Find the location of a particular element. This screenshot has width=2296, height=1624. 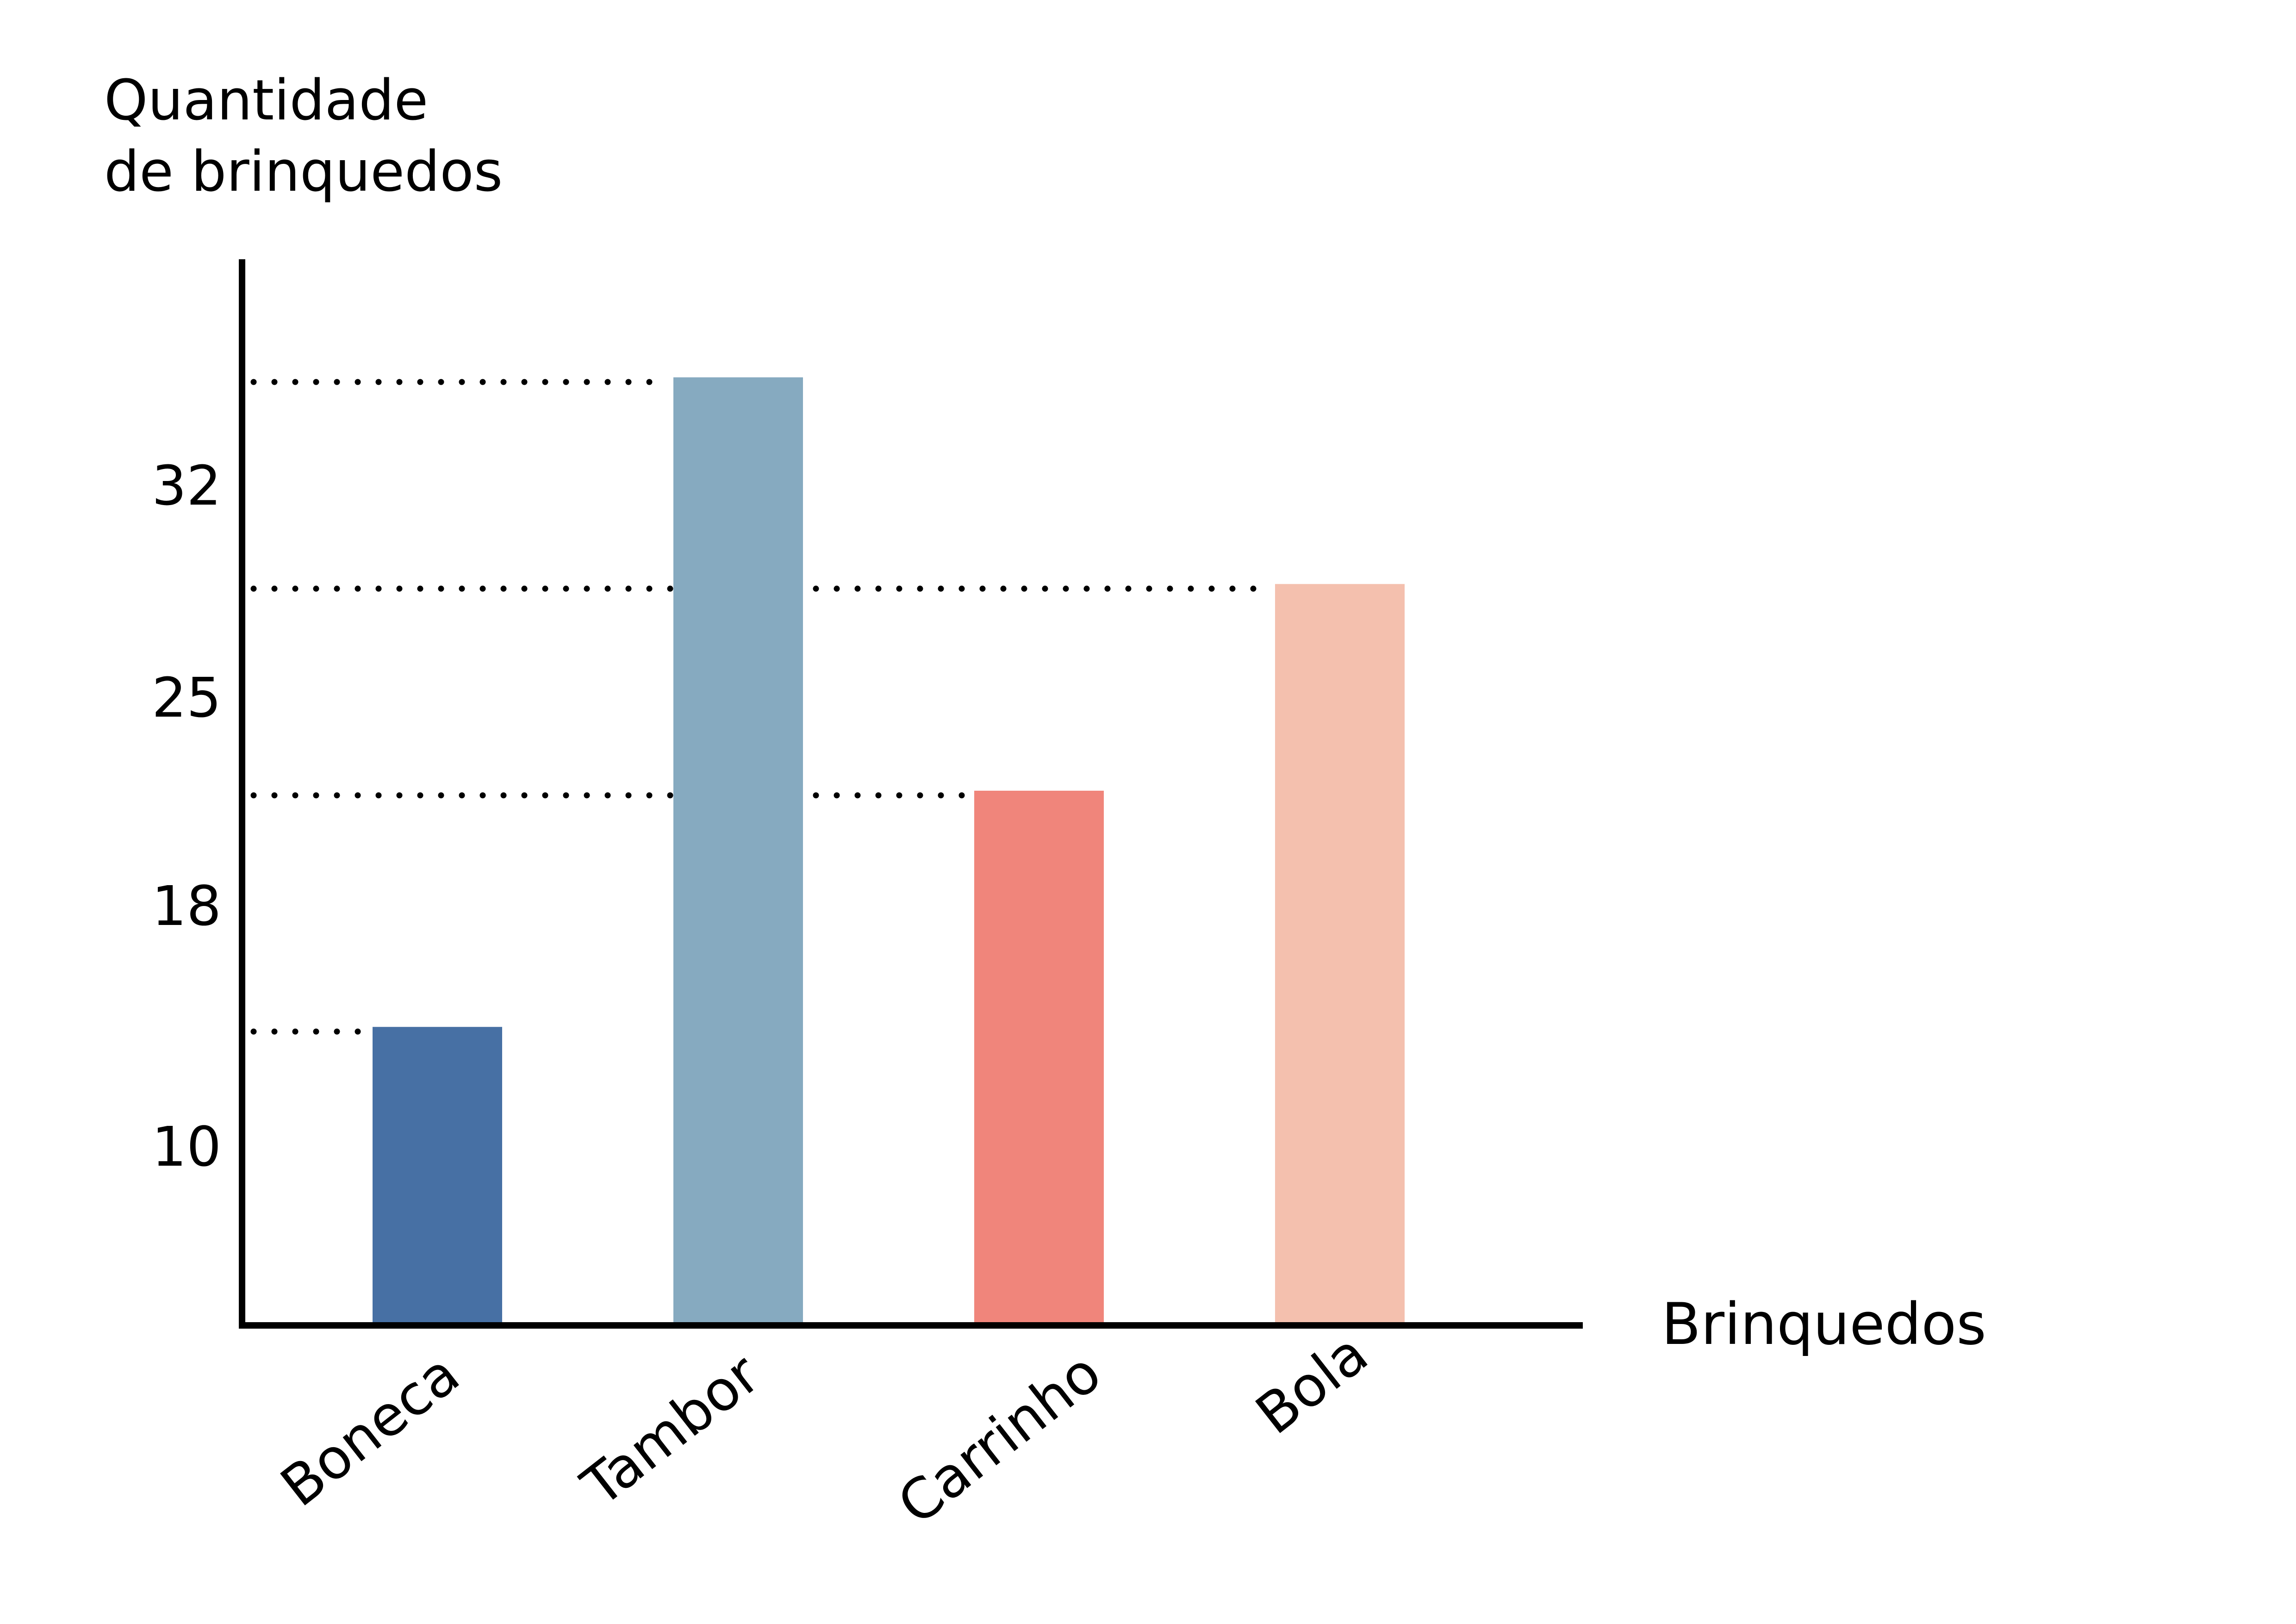

x-category-label-tambor: Tambor is located at coordinates (671, 1430).